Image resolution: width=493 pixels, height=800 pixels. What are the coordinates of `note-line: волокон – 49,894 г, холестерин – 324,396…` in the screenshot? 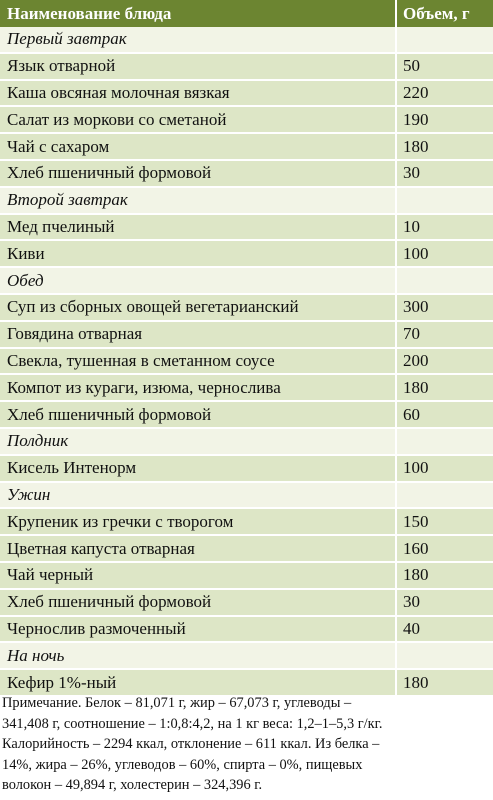 It's located at (132, 785).